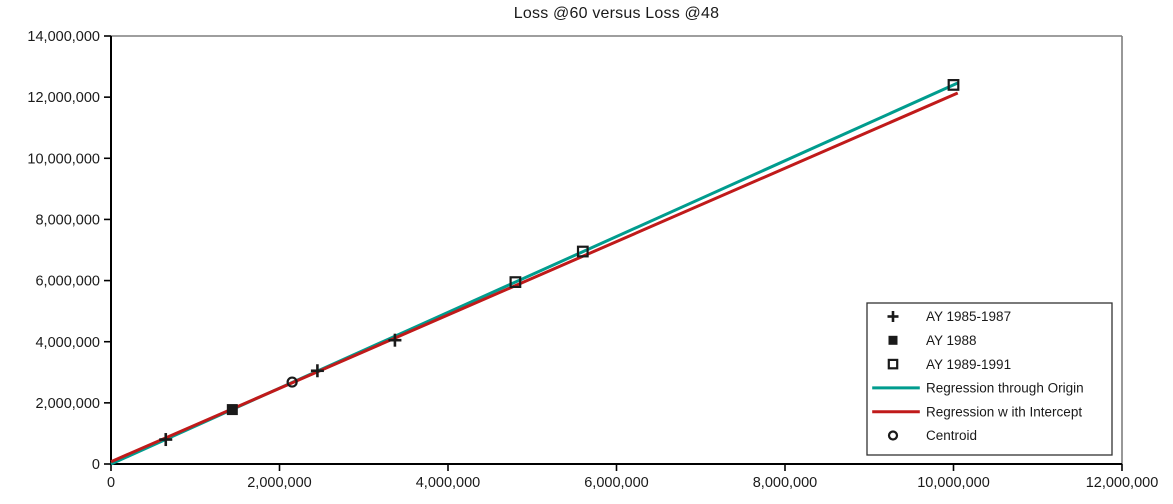 This screenshot has width=1173, height=504. Describe the element at coordinates (953, 483) in the screenshot. I see `x-tick-label: 10,000,000` at that location.